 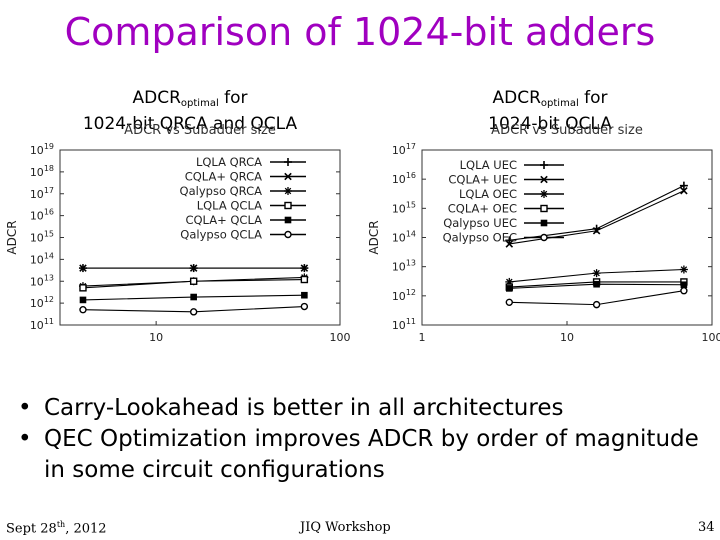 I want to click on legend-label: Qalypso QRCA, so click(x=221, y=191).